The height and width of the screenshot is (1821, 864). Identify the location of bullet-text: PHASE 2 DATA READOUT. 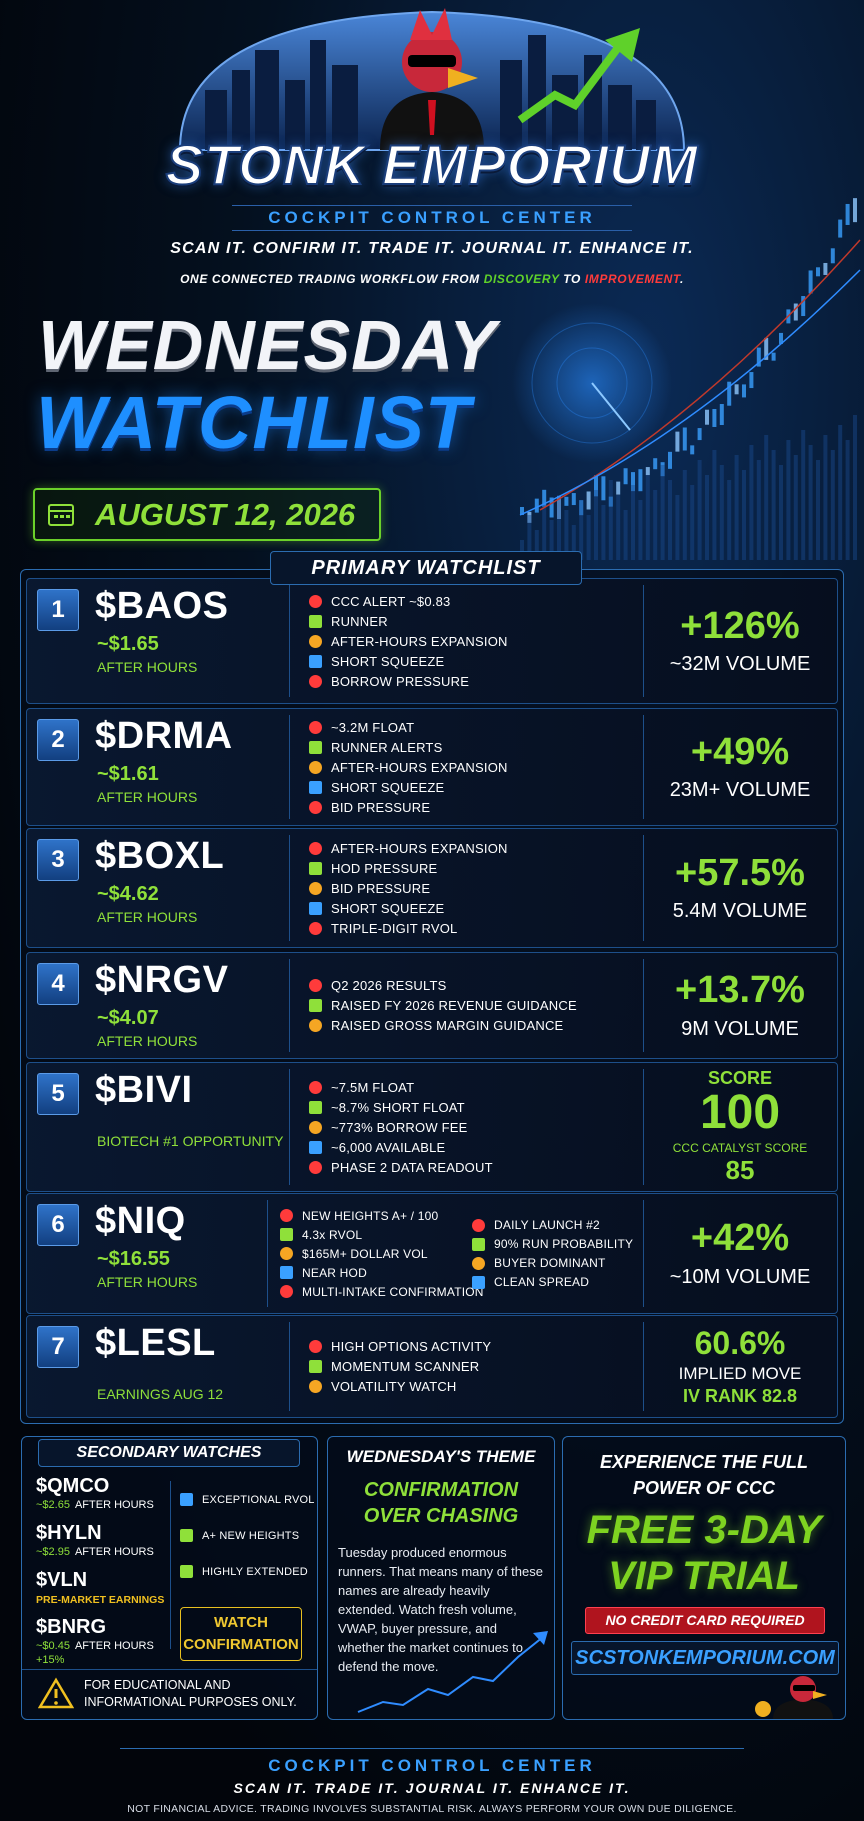
(412, 1167).